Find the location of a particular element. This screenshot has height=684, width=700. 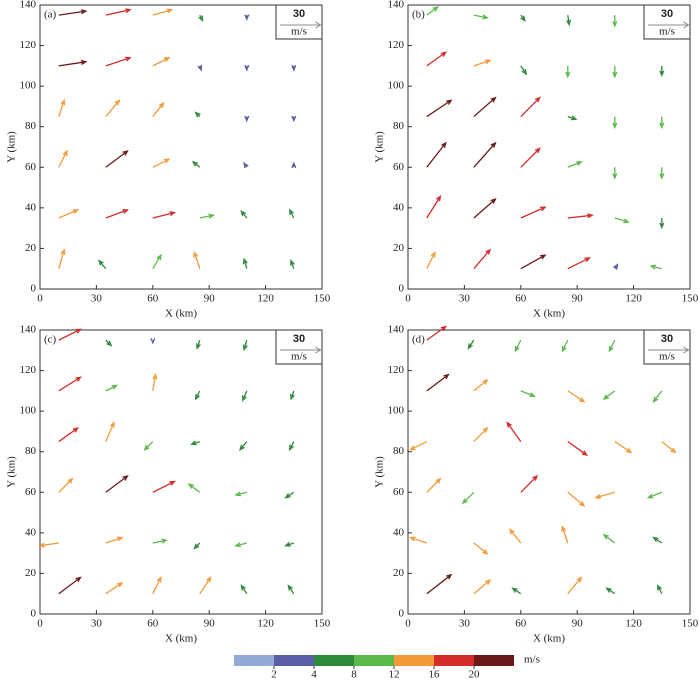

x-tick-label: 0 is located at coordinates (40, 299).